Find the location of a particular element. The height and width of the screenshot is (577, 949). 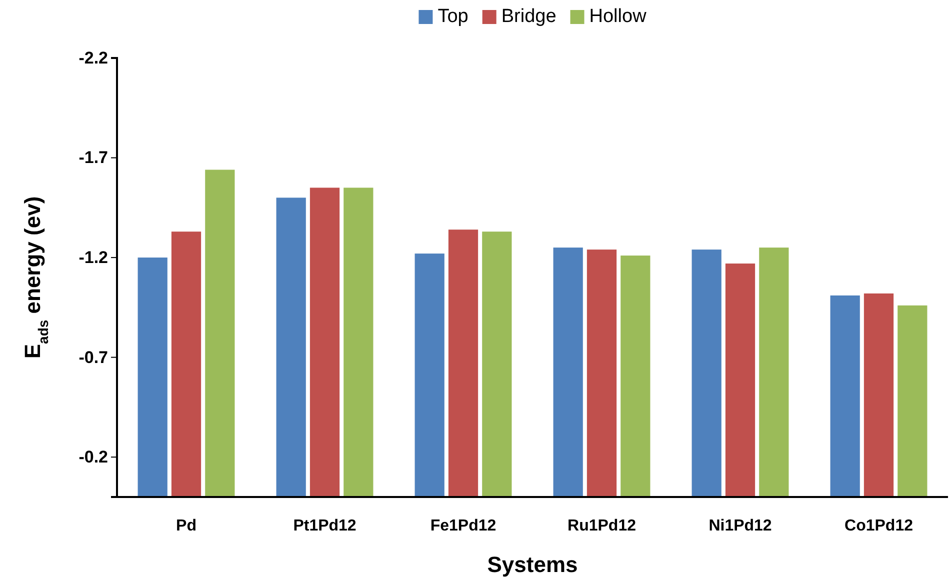

y-tick-label: -2.2 is located at coordinates (93, 58).